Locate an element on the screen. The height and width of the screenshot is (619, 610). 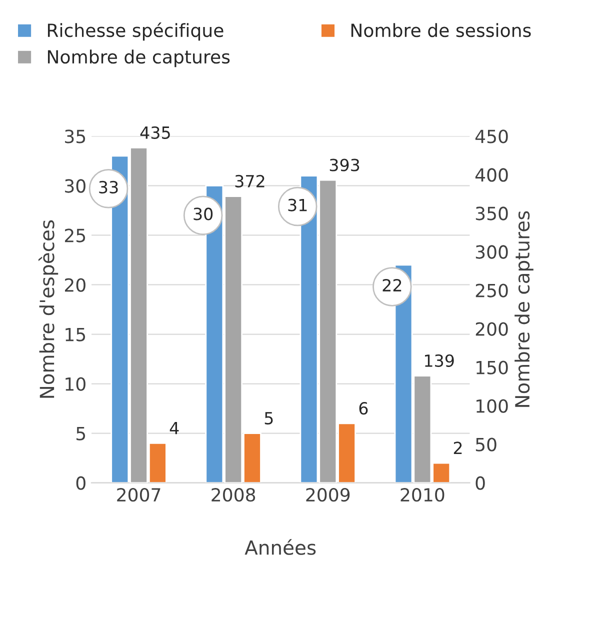
data-label: 139 is located at coordinates (439, 360).